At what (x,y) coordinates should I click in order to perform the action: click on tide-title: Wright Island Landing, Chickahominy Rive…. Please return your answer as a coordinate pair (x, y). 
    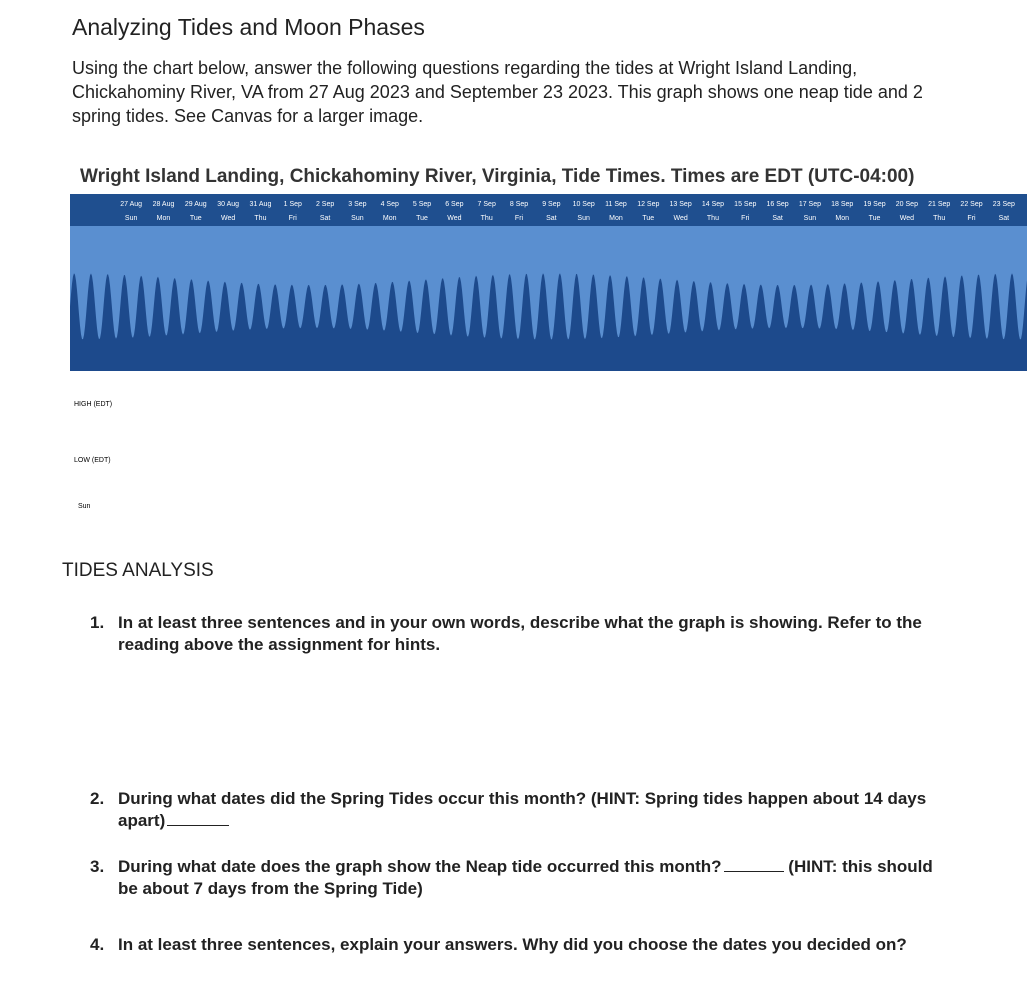
    Looking at the image, I should click on (497, 176).